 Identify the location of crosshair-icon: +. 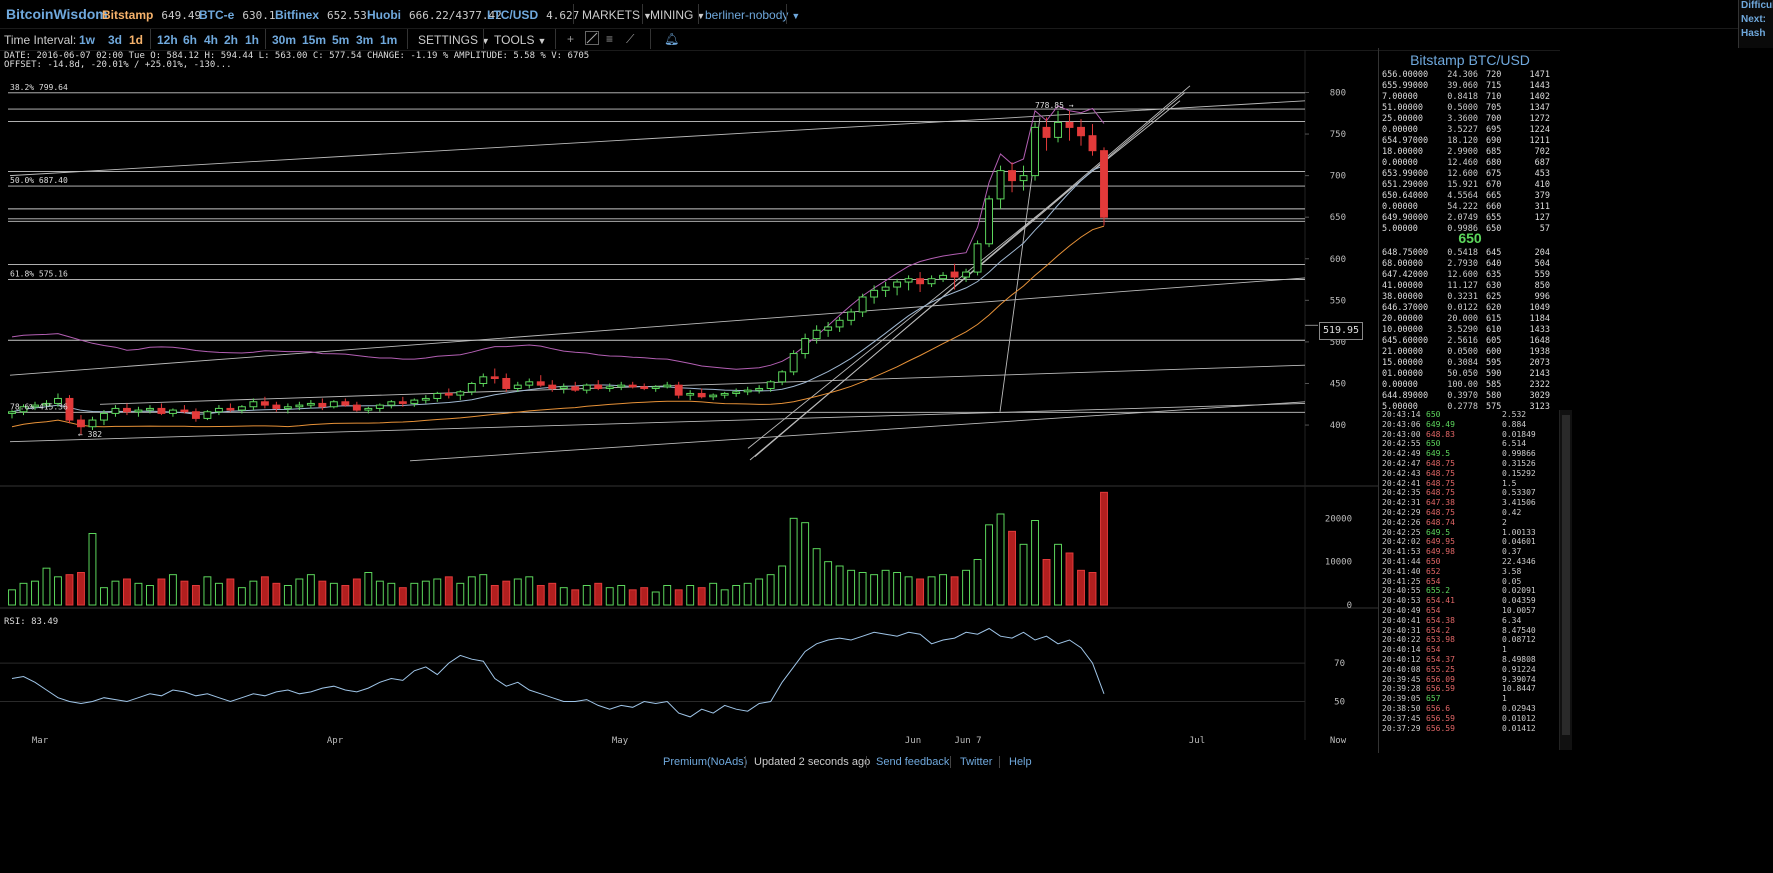
(571, 39).